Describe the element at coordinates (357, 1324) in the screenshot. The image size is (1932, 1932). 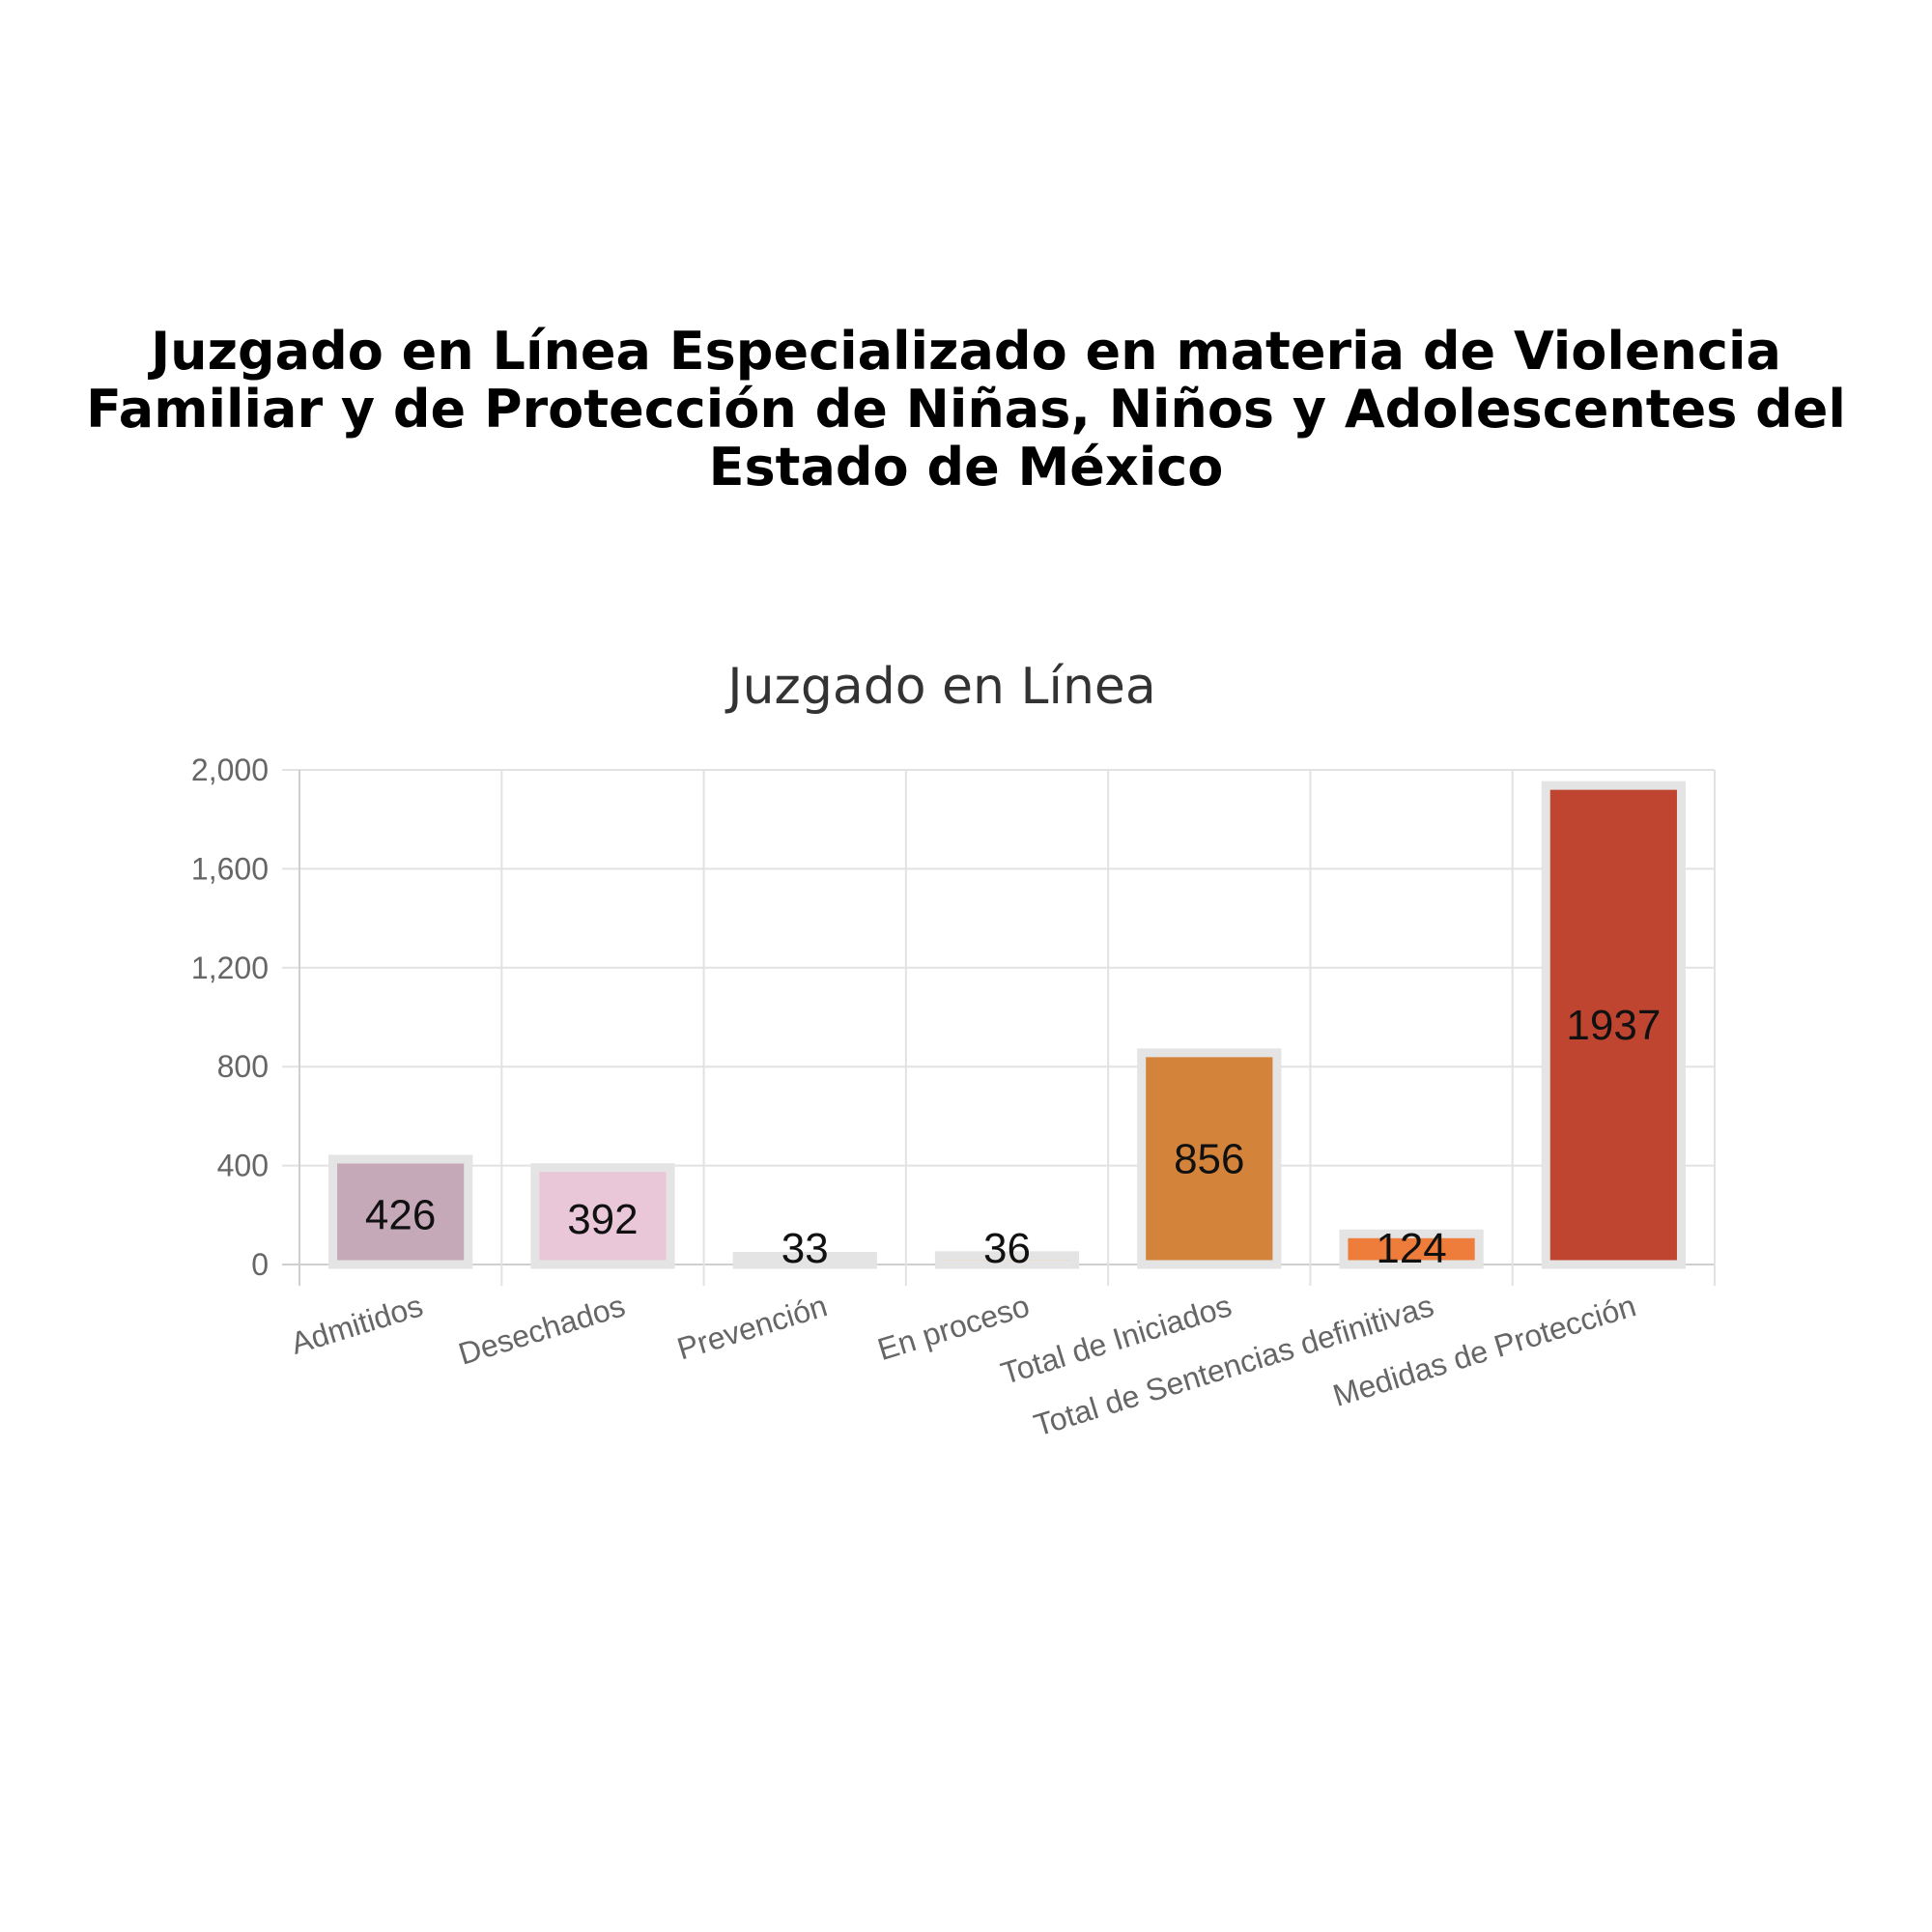
I see `x-tick-label: Admitidos` at that location.